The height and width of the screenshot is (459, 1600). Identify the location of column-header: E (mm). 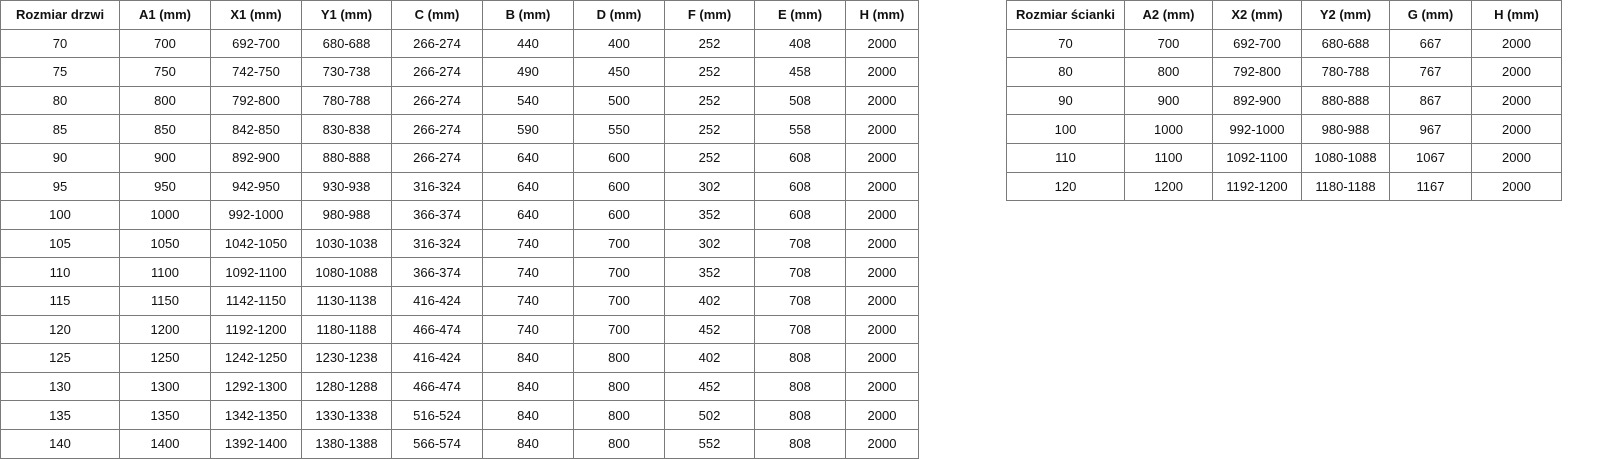
(800, 15).